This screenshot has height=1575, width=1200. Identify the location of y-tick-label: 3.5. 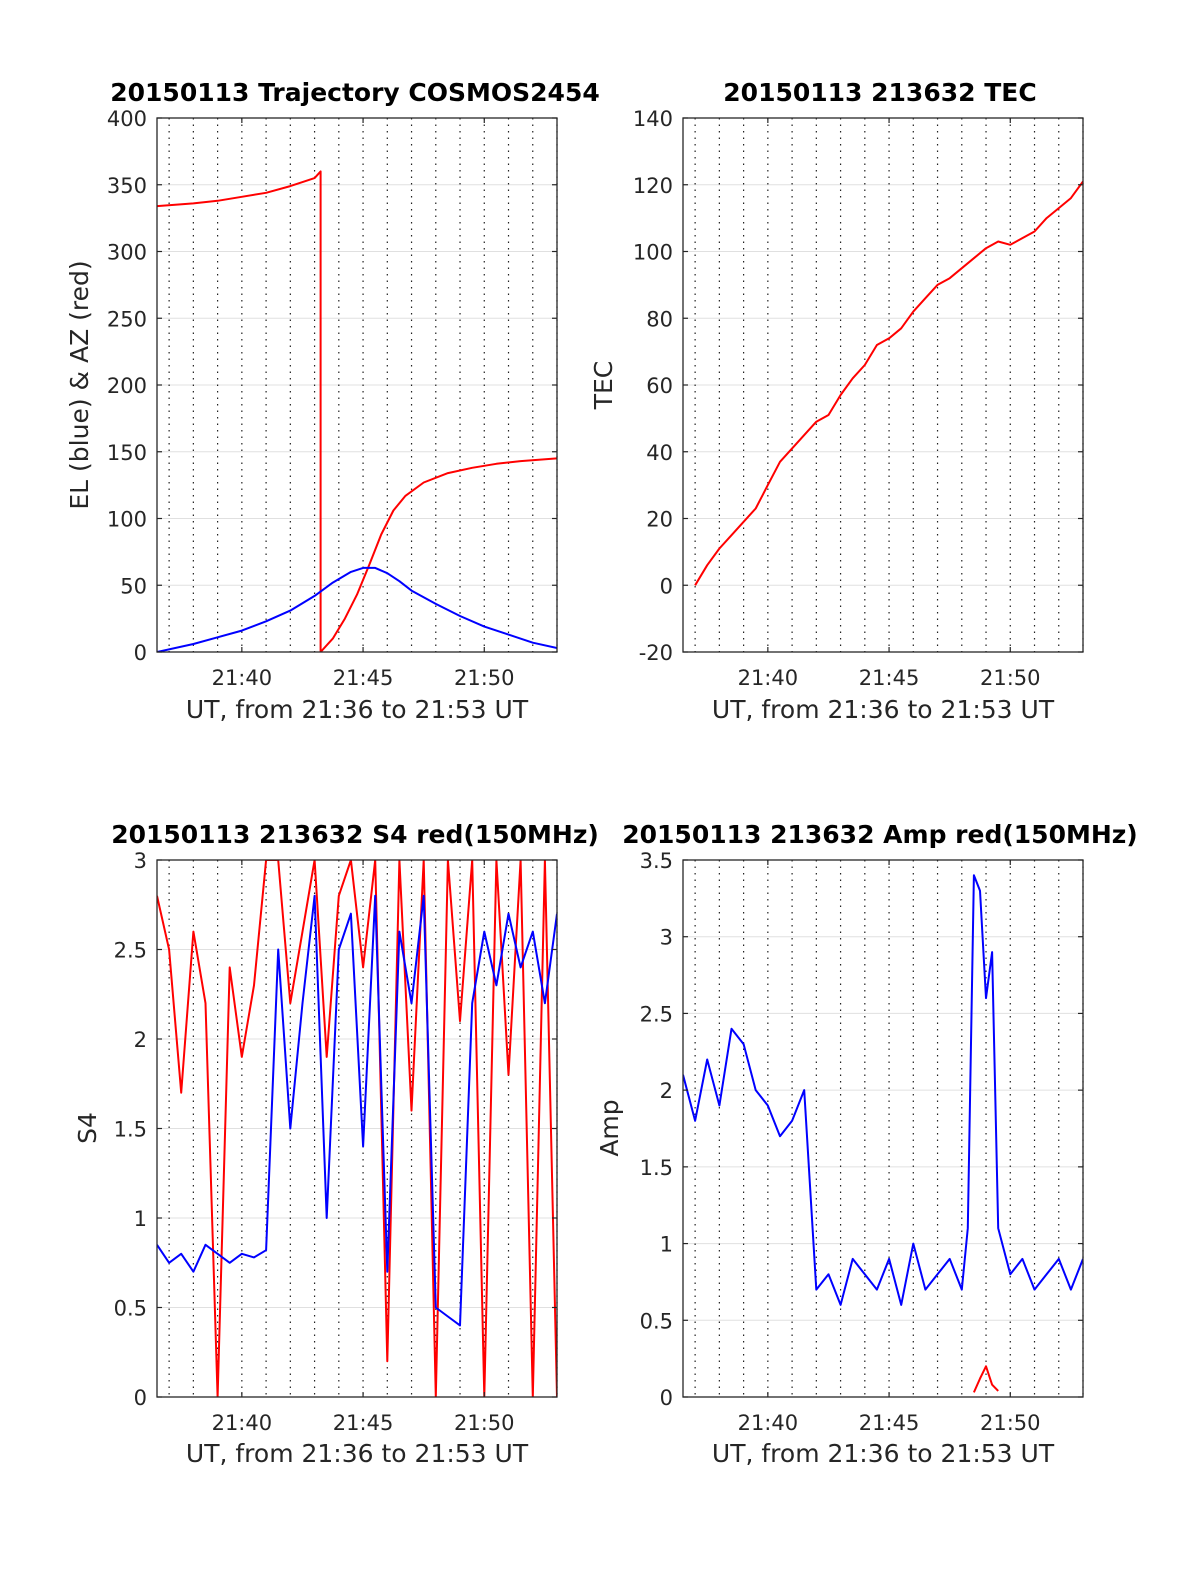
(656, 861).